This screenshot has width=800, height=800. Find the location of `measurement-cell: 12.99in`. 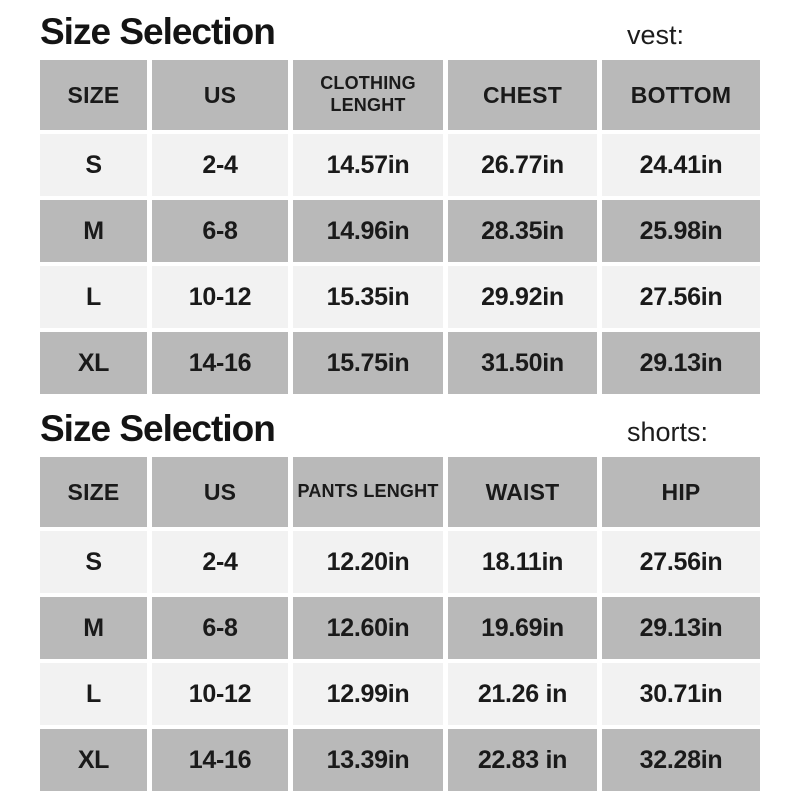

measurement-cell: 12.99in is located at coordinates (368, 694).